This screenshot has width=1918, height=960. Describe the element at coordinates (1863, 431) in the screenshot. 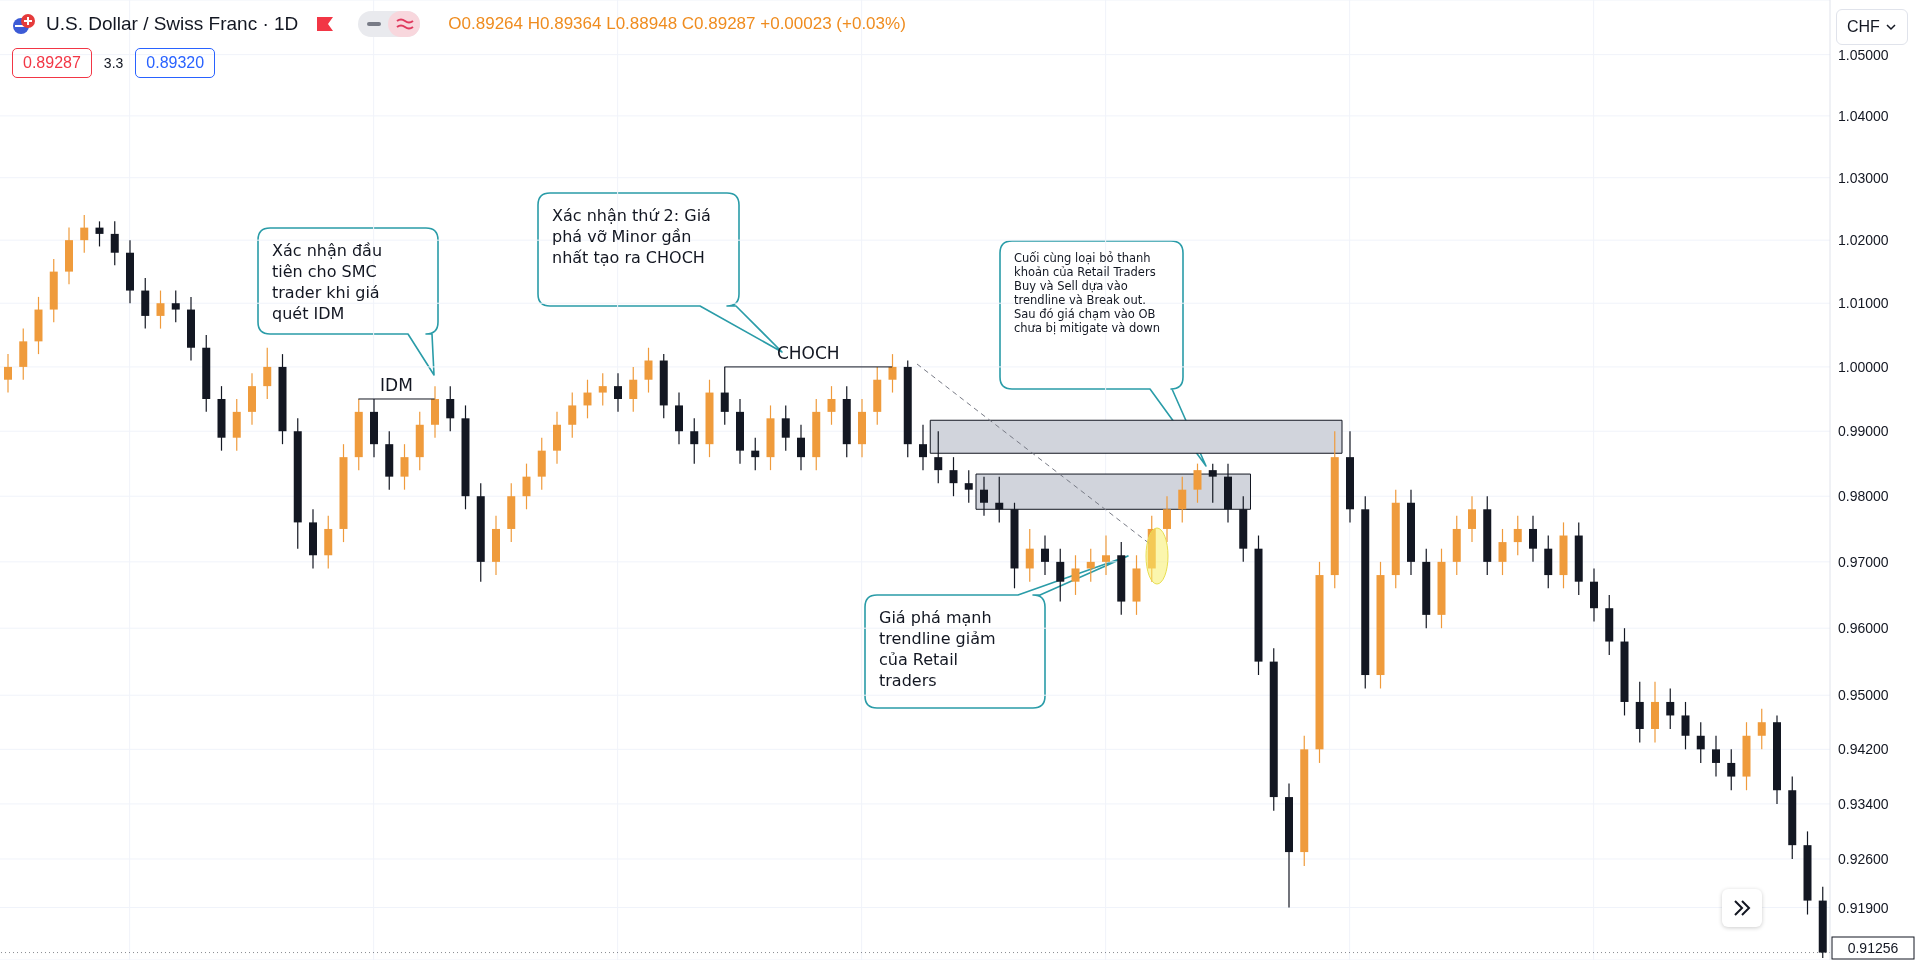

I see `y-tick-label: 0.99000` at that location.